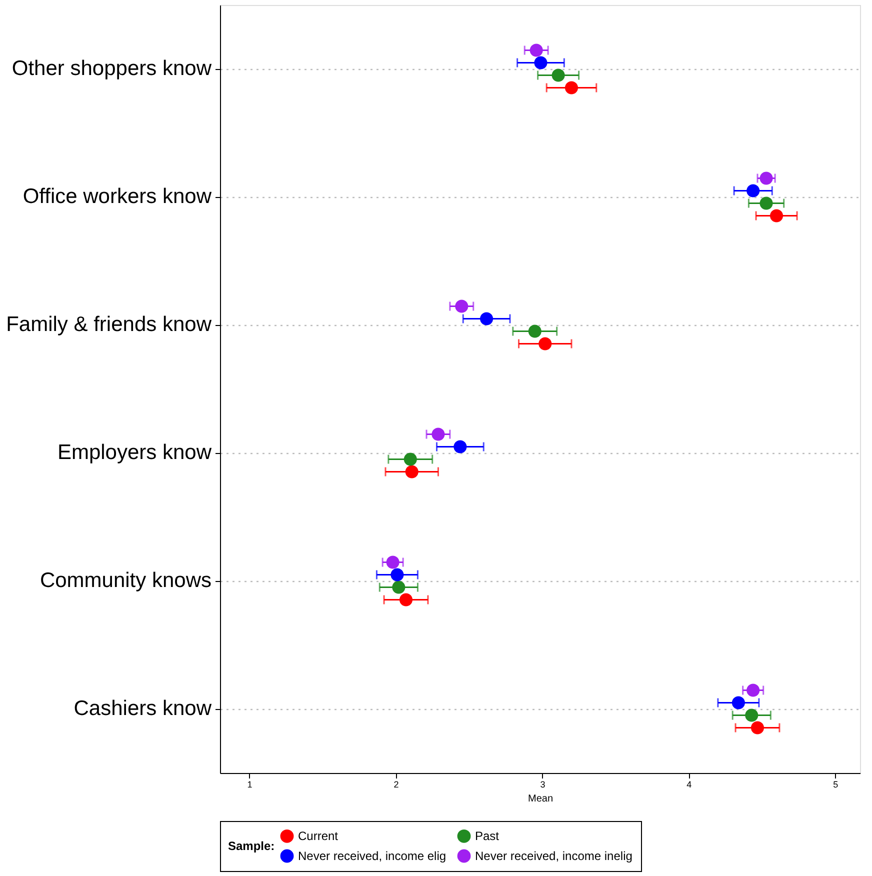  What do you see at coordinates (143, 708) in the screenshot?
I see `y-tick-label: Cashiers know` at bounding box center [143, 708].